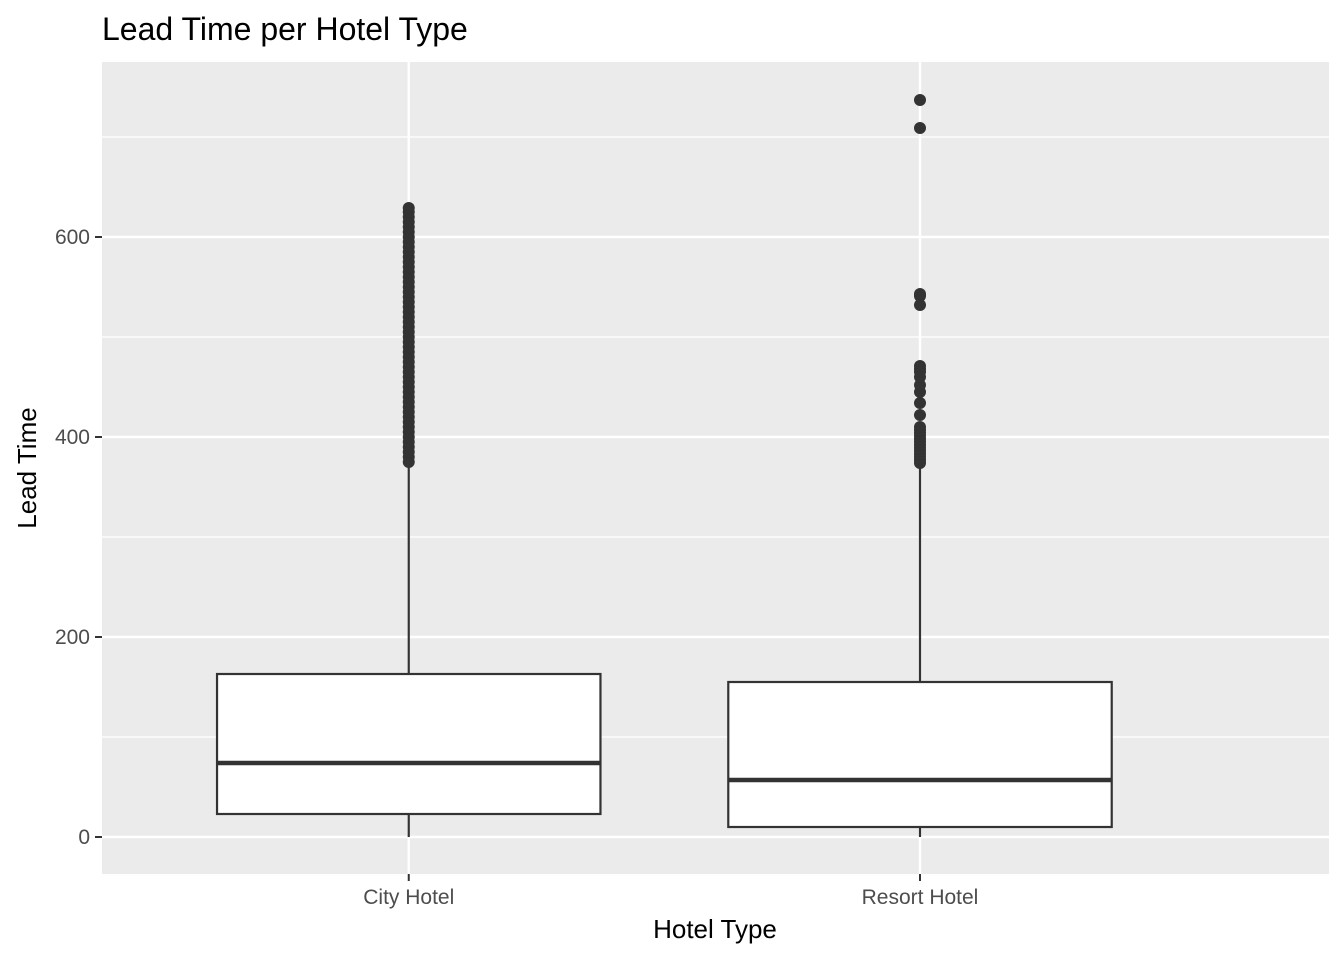 This screenshot has height=960, width=1344. I want to click on chart-title: Lead Time per Hotel Type, so click(285, 29).